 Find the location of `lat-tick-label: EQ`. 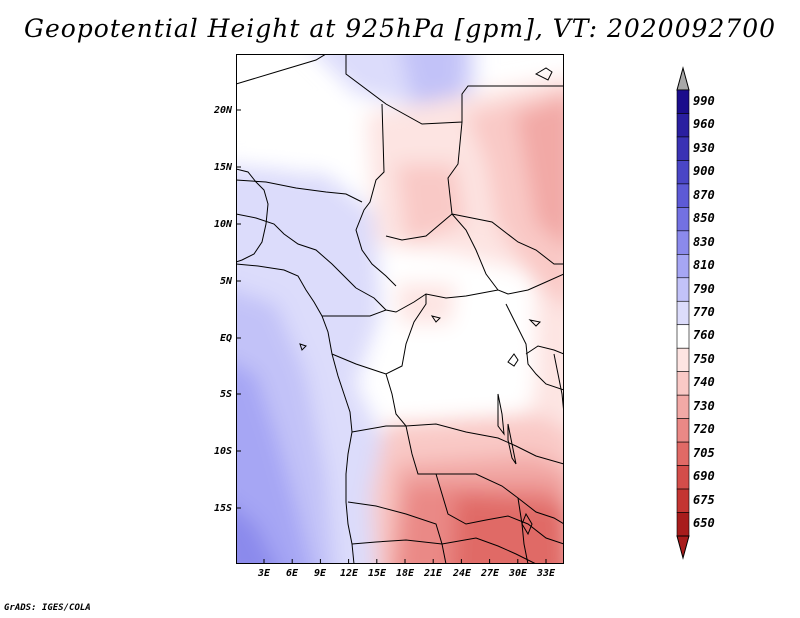

lat-tick-label: EQ is located at coordinates (225, 338).